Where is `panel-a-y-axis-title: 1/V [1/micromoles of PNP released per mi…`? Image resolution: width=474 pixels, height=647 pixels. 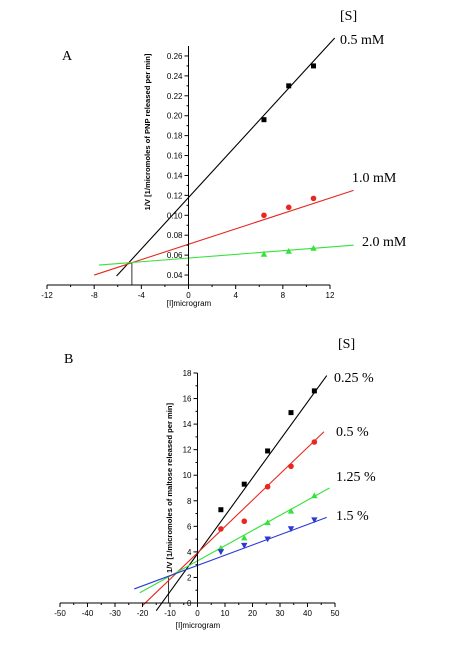
panel-a-y-axis-title: 1/V [1/micromoles of PNP released per mi… is located at coordinates (147, 131).